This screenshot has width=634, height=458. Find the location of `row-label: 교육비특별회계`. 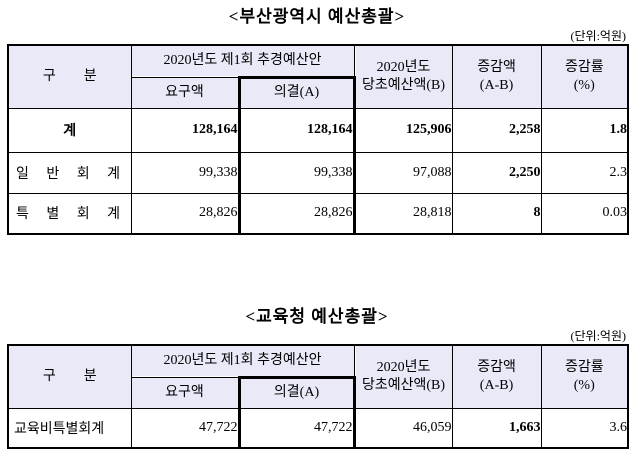

row-label: 교육비특별회계 is located at coordinates (69, 428).